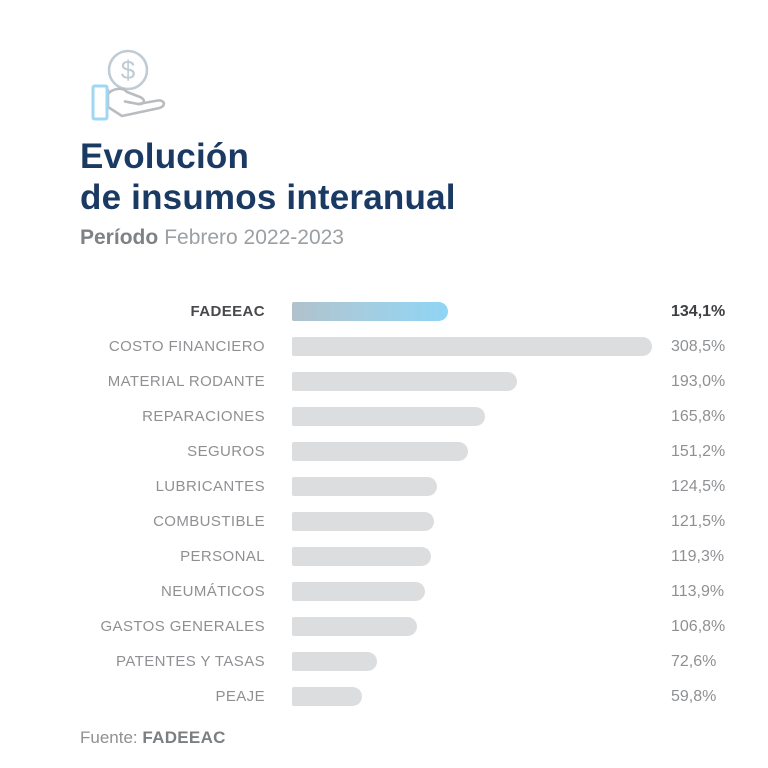 The image size is (768, 768). I want to click on value-label: 72,6%, so click(694, 661).